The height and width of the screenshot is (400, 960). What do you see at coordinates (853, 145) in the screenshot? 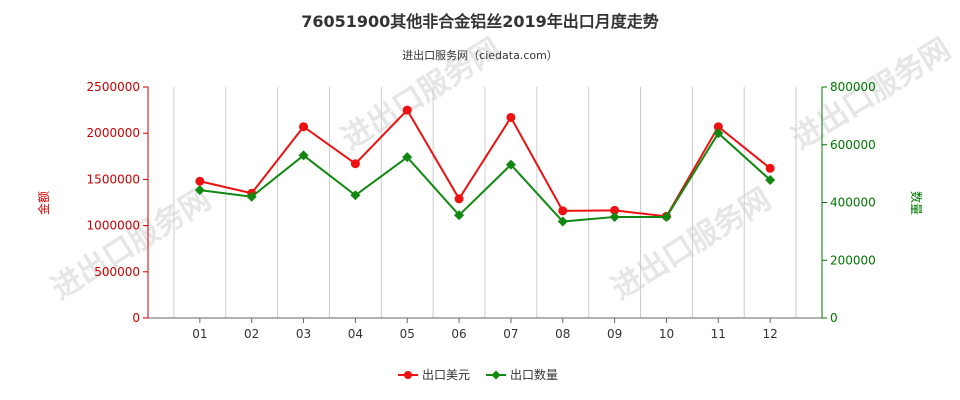
I see `right-tick-label: 600000` at bounding box center [853, 145].